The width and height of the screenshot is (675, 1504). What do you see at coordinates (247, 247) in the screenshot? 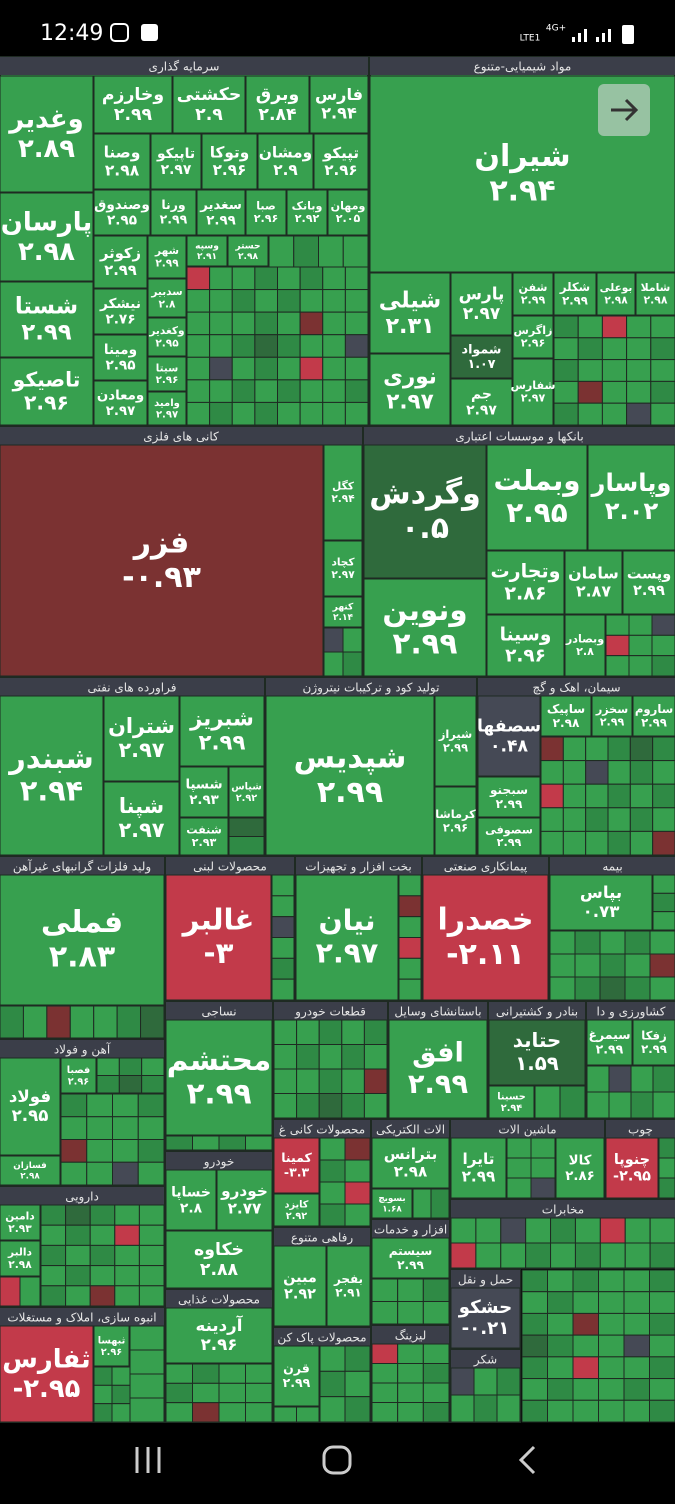
I see `stock-name: حستر` at bounding box center [247, 247].